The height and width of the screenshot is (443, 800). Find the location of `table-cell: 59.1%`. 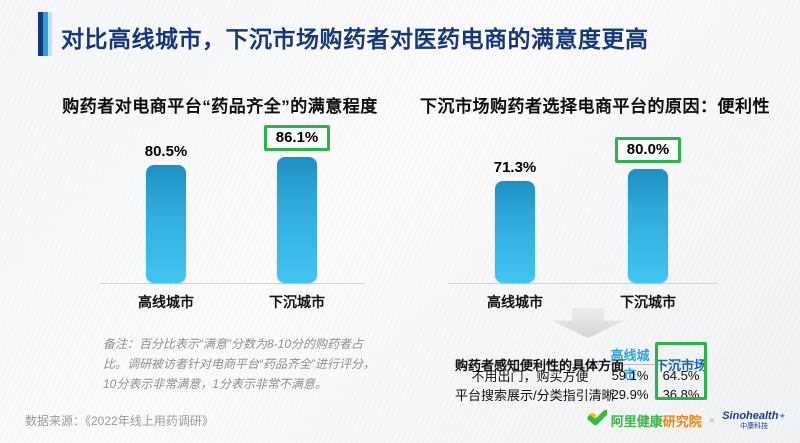

table-cell: 59.1% is located at coordinates (630, 375).